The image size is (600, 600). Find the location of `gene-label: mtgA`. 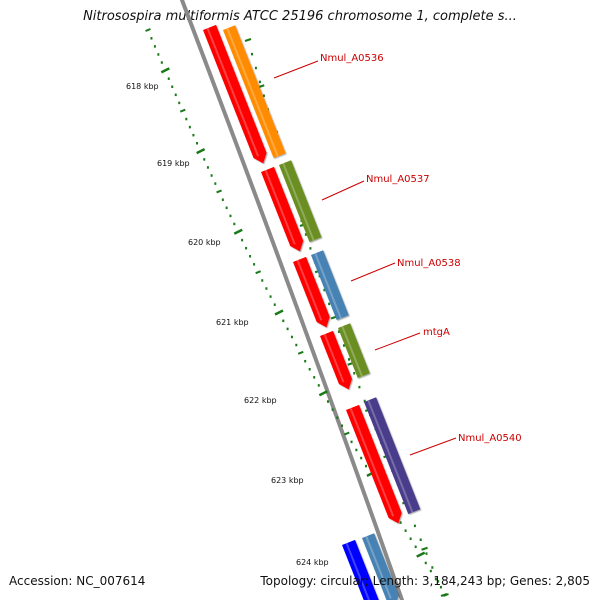

gene-label: mtgA is located at coordinates (436, 332).